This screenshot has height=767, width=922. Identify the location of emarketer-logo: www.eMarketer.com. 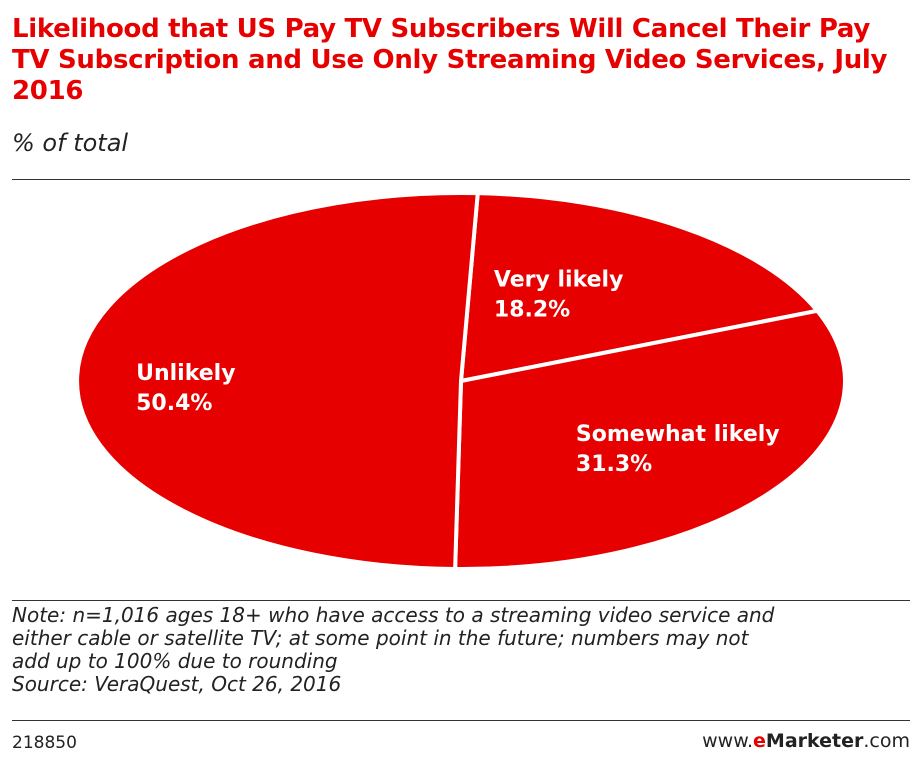
(806, 741).